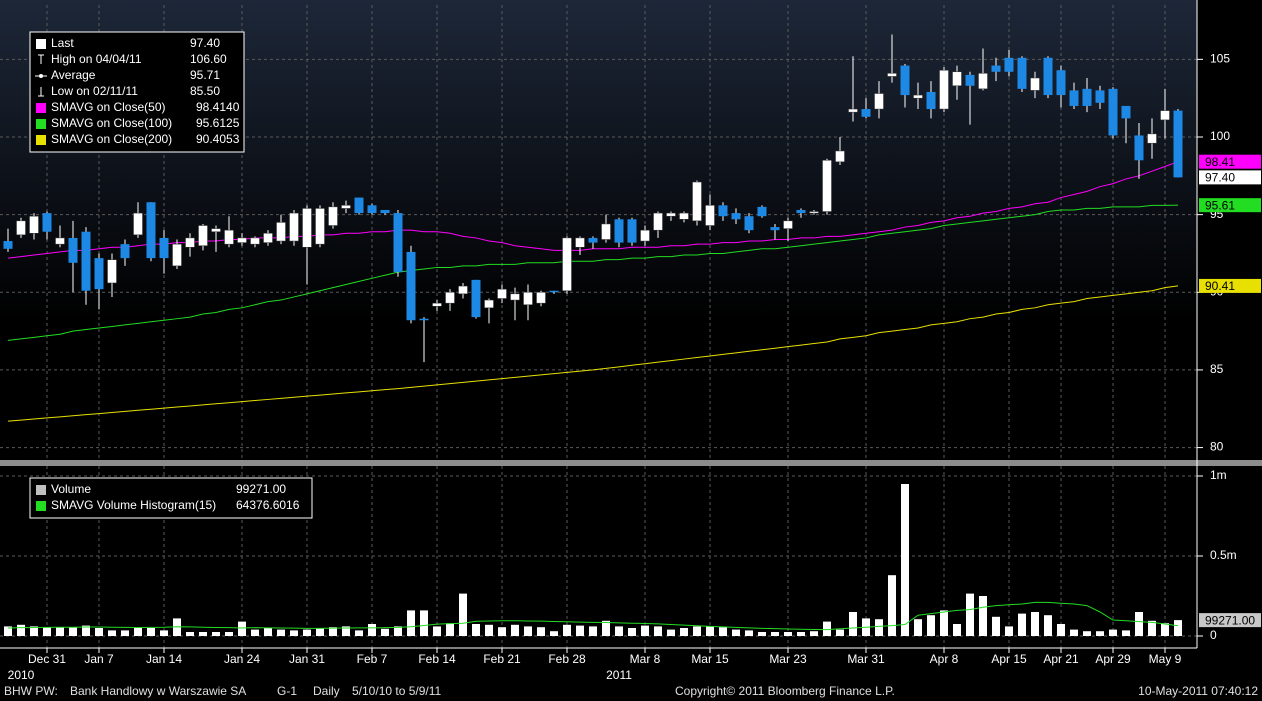 This screenshot has height=701, width=1262. I want to click on year-label: 2010, so click(21, 675).